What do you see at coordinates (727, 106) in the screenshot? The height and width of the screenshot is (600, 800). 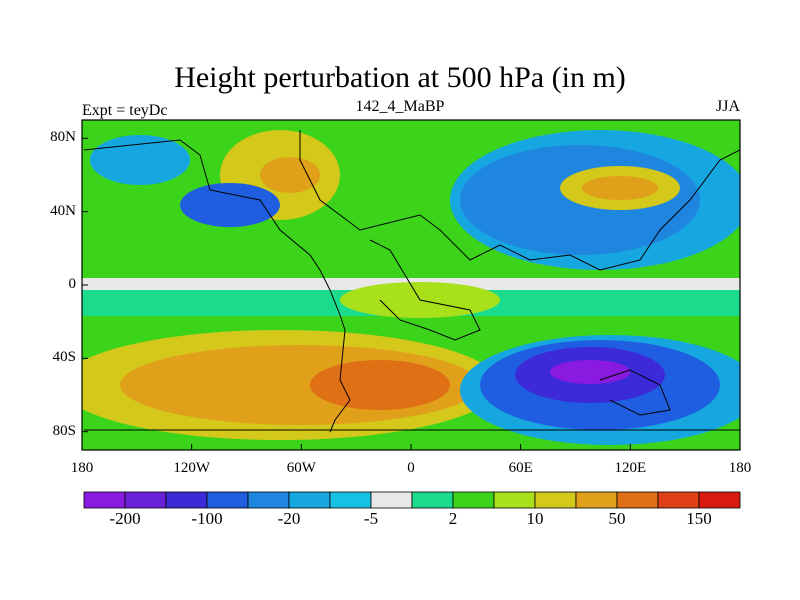 I see `season-label: JJA` at bounding box center [727, 106].